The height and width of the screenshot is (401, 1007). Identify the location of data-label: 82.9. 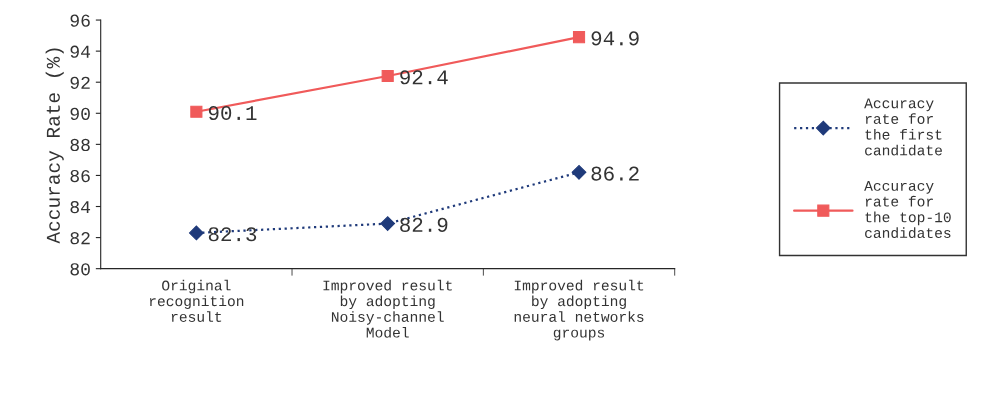
(424, 224).